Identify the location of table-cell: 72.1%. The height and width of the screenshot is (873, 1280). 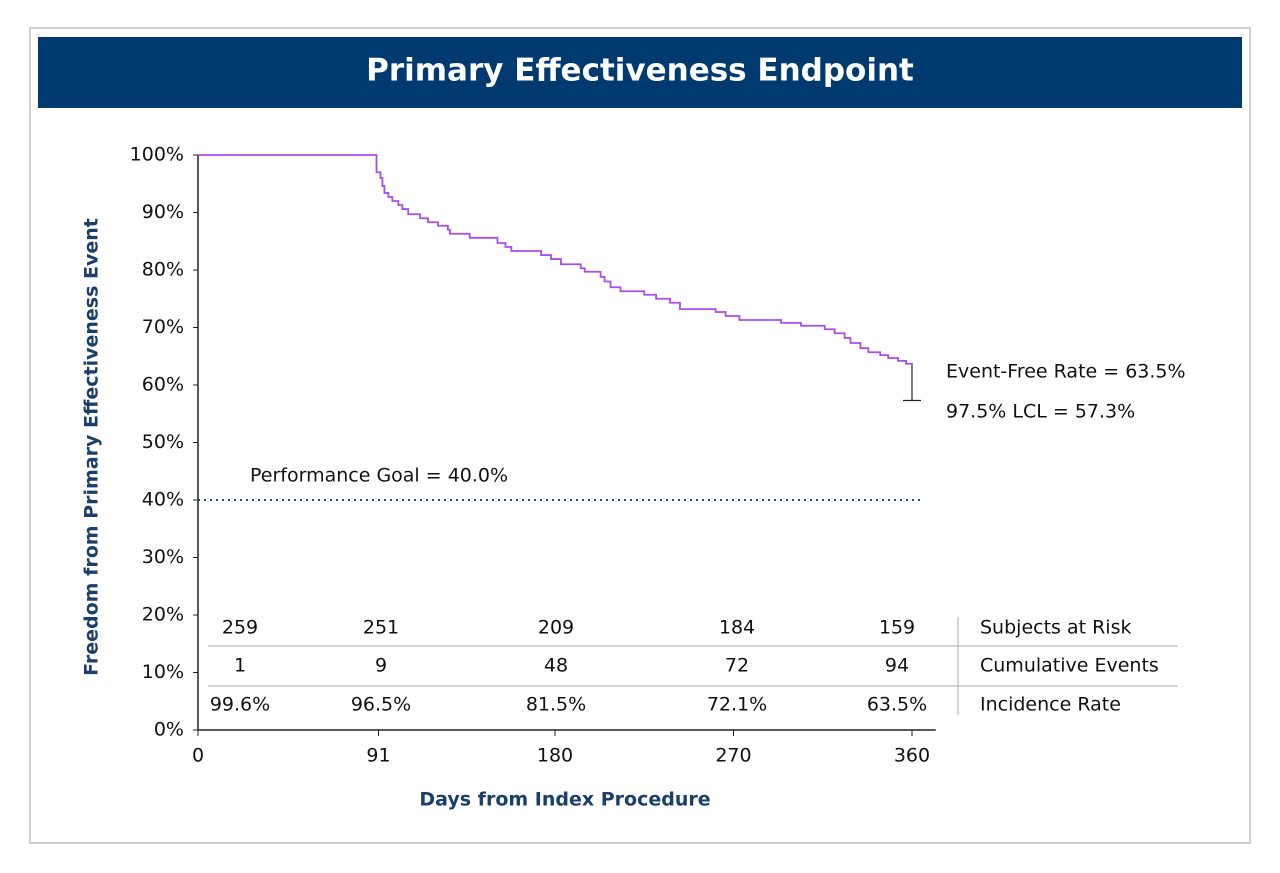
(737, 705).